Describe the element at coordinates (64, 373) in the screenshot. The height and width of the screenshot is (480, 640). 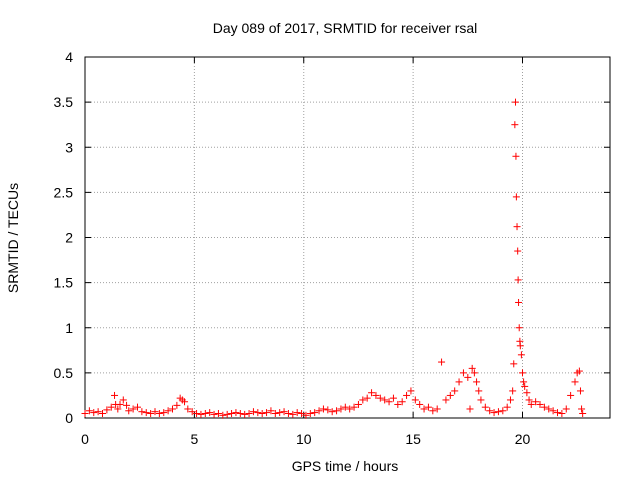
I see `y-tick-label: 0.5` at that location.